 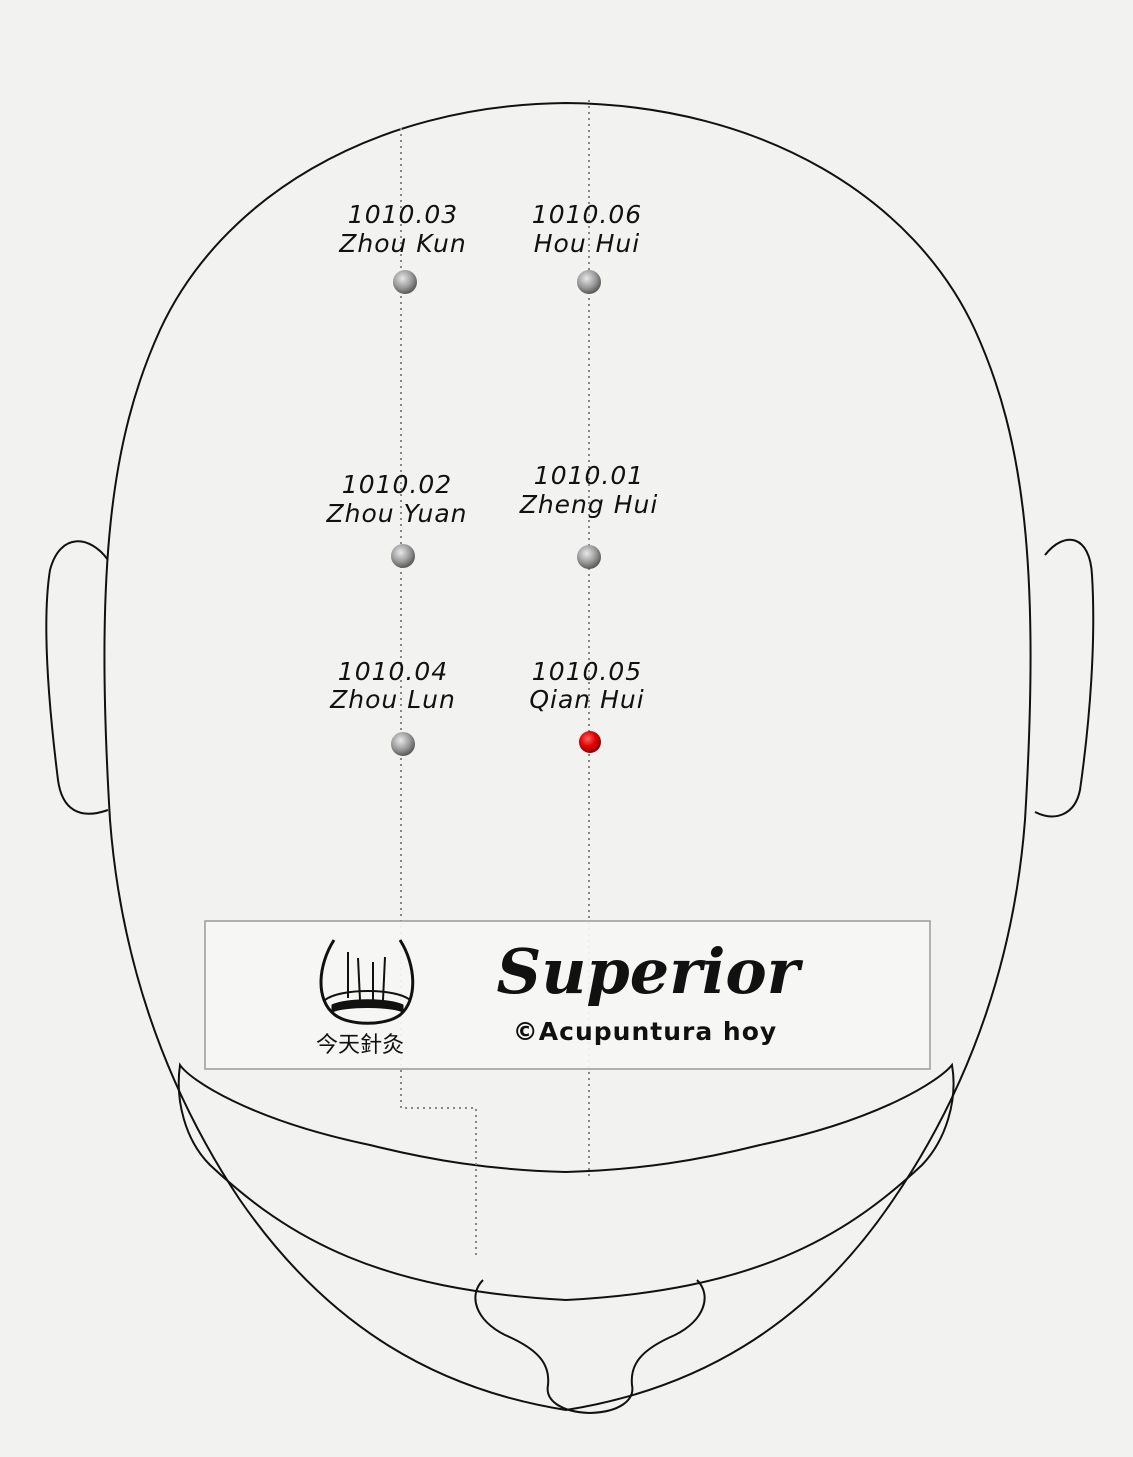 I want to click on left-ear, so click(x=77, y=677).